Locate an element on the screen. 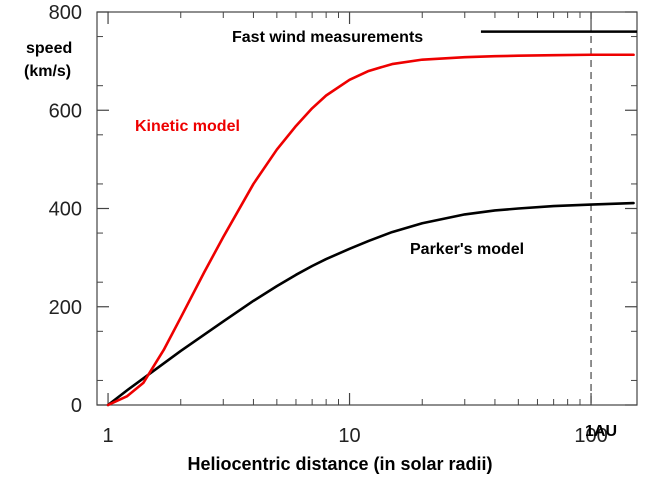 The width and height of the screenshot is (652, 484). y-tick-label: 800 is located at coordinates (65, 13).